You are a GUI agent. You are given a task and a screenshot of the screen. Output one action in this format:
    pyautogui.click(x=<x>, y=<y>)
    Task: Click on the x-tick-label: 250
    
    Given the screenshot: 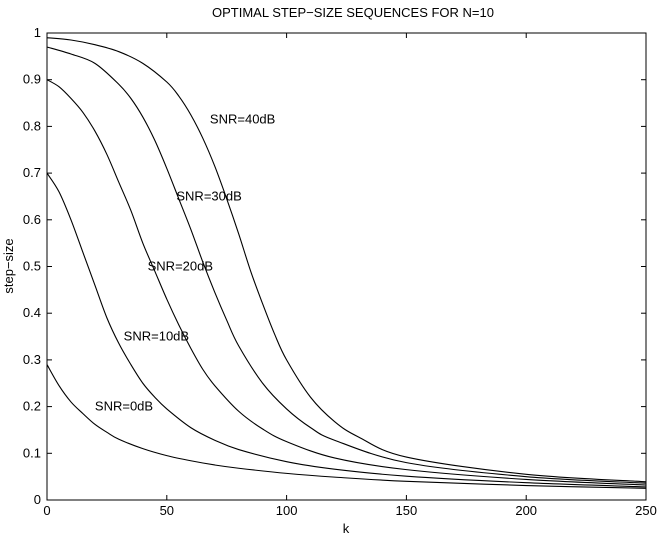 What is the action you would take?
    pyautogui.click(x=646, y=510)
    